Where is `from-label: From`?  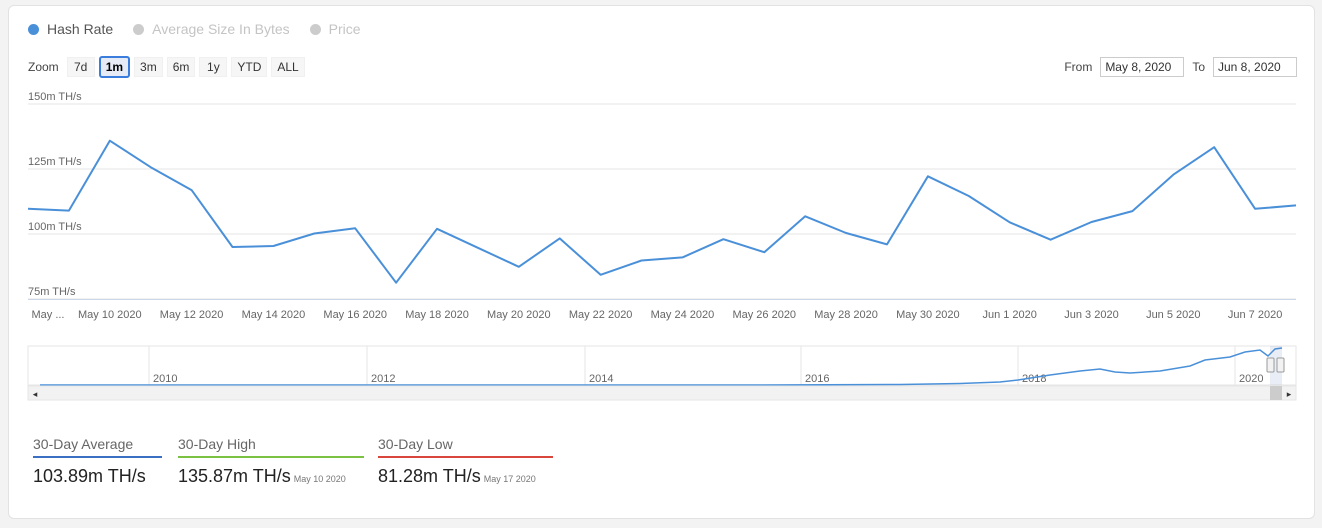
from-label: From is located at coordinates (1078, 67).